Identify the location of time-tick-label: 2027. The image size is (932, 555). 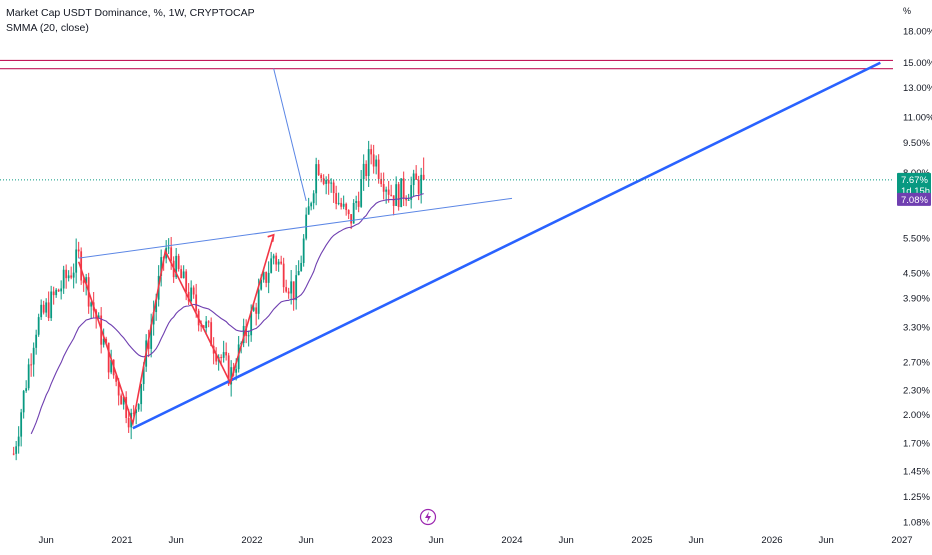
(901, 540).